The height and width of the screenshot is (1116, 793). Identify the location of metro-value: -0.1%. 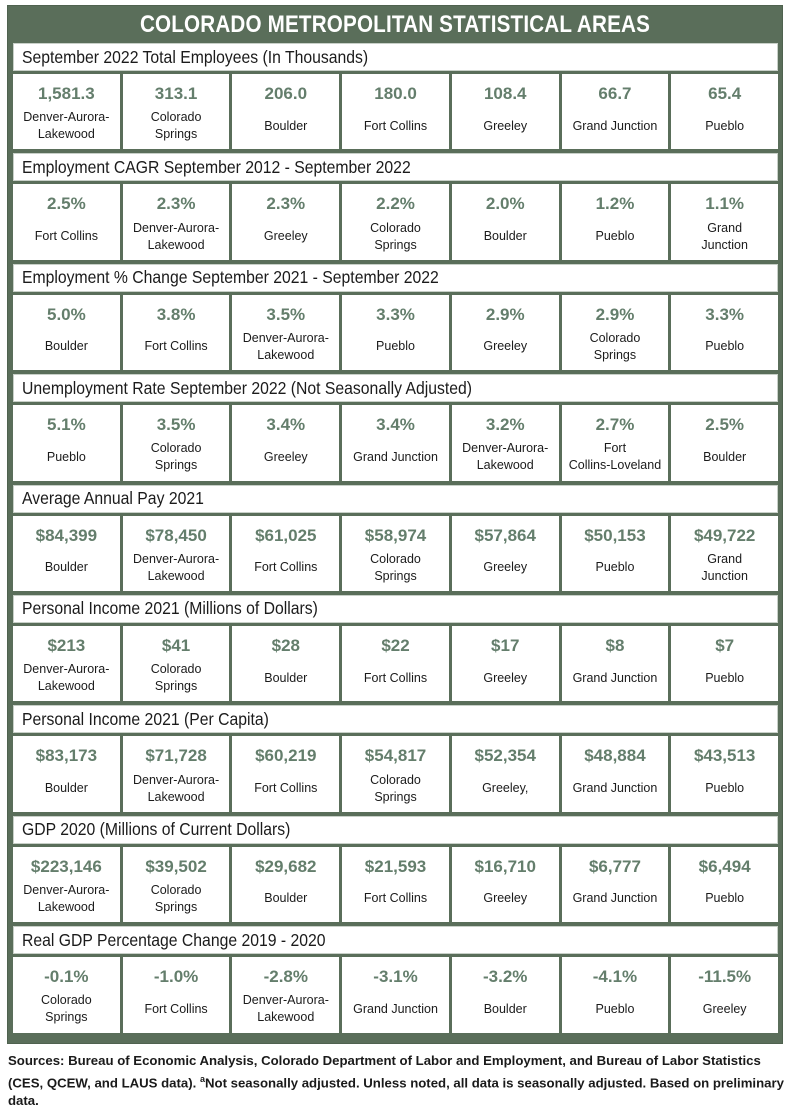
(66, 977).